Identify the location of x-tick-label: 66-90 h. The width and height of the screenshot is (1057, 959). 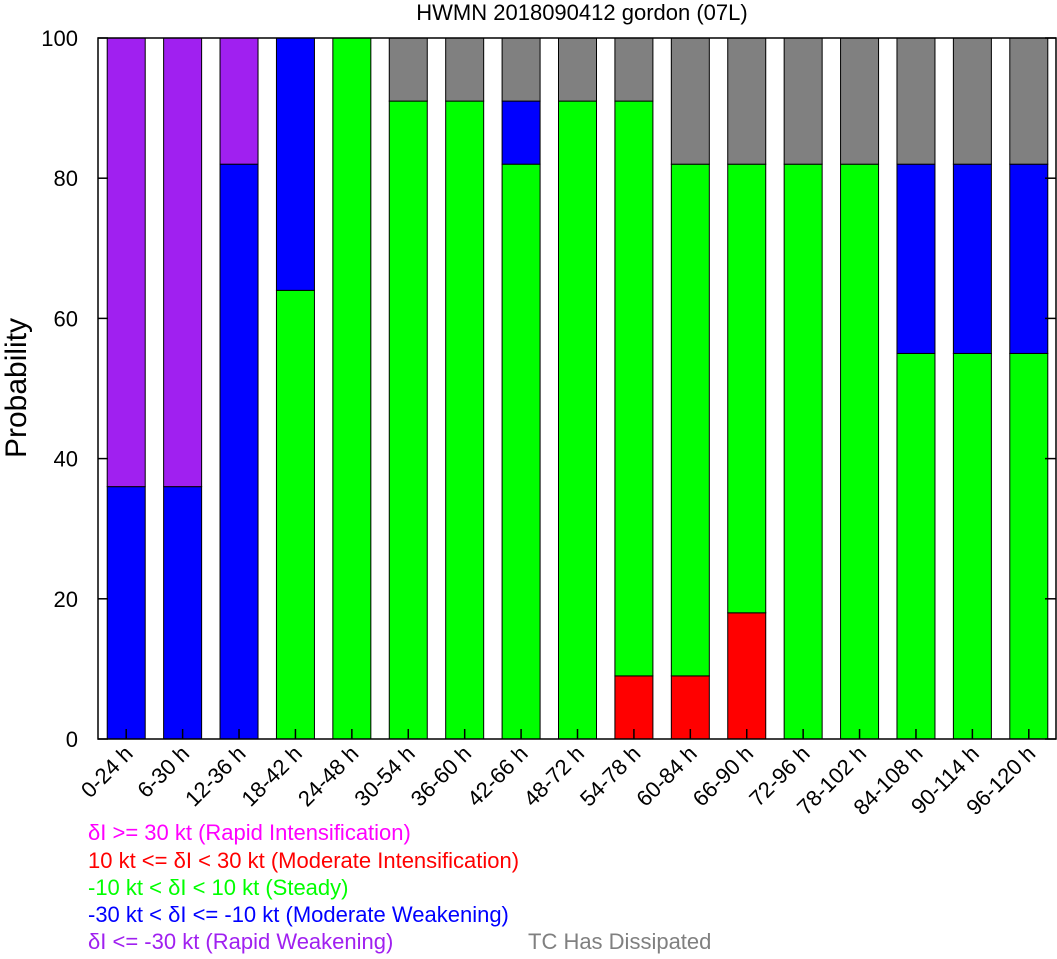
(723, 776).